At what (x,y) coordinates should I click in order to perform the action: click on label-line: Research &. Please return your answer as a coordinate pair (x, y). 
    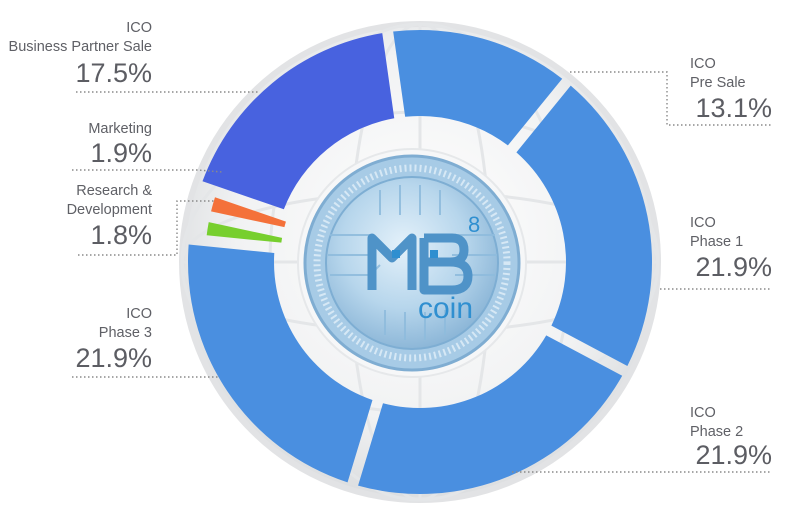
    Looking at the image, I should click on (114, 191).